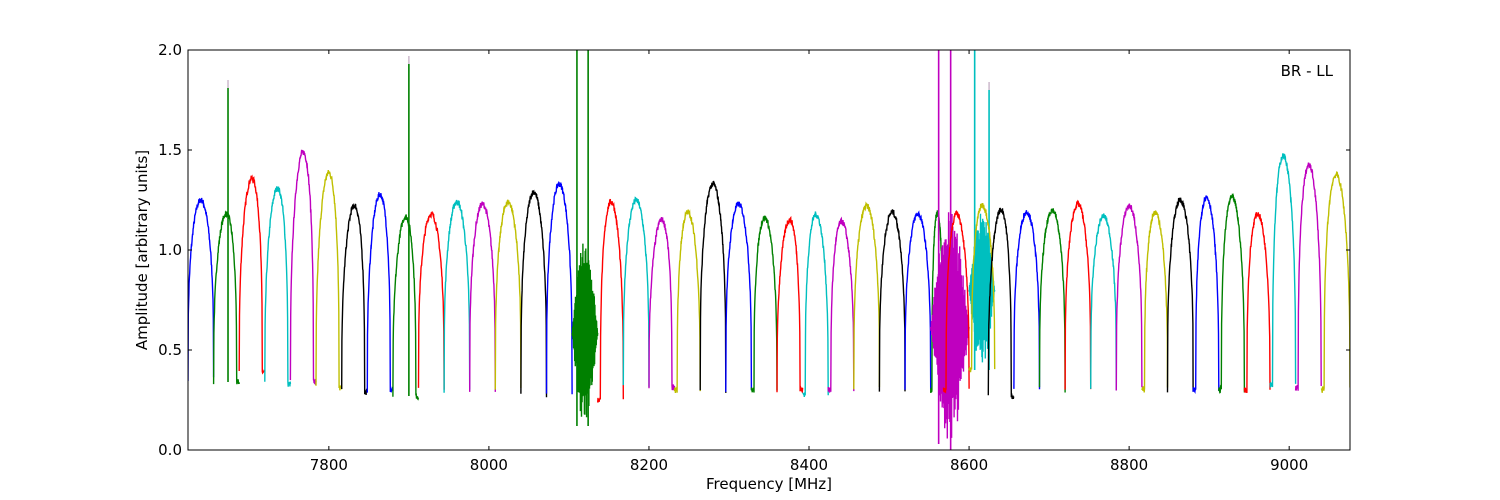  I want to click on y-axis-title: Amplitude [arbitrary units], so click(142, 250).